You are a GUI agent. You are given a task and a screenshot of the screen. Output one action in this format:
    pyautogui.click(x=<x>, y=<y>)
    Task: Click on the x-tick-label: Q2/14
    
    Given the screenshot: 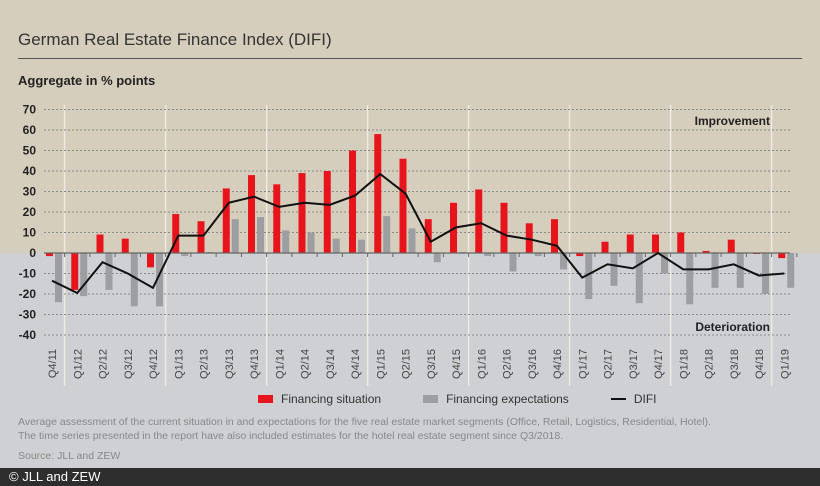 What is the action you would take?
    pyautogui.click(x=306, y=364)
    